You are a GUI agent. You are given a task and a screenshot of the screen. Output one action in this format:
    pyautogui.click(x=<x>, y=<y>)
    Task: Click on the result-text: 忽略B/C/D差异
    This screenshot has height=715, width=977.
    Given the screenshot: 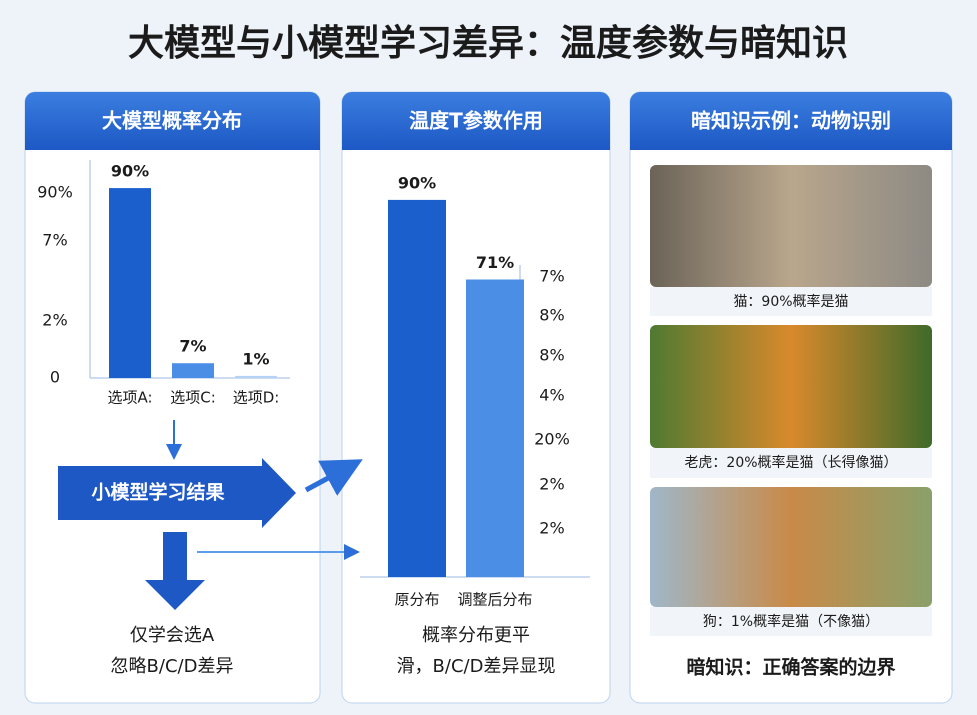 What is the action you would take?
    pyautogui.click(x=172, y=666)
    